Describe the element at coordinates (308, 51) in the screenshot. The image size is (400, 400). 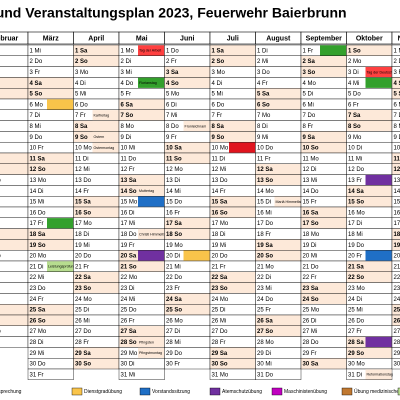
I see `day-label: 1 Fr` at that location.